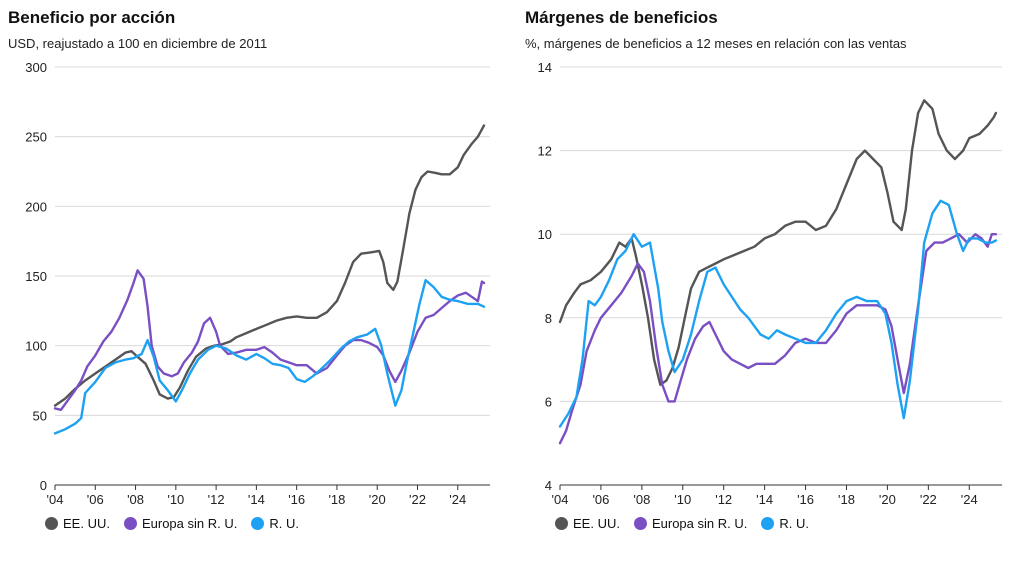 The width and height of the screenshot is (1030, 567). I want to click on y-tick-label: 14, so click(545, 67).